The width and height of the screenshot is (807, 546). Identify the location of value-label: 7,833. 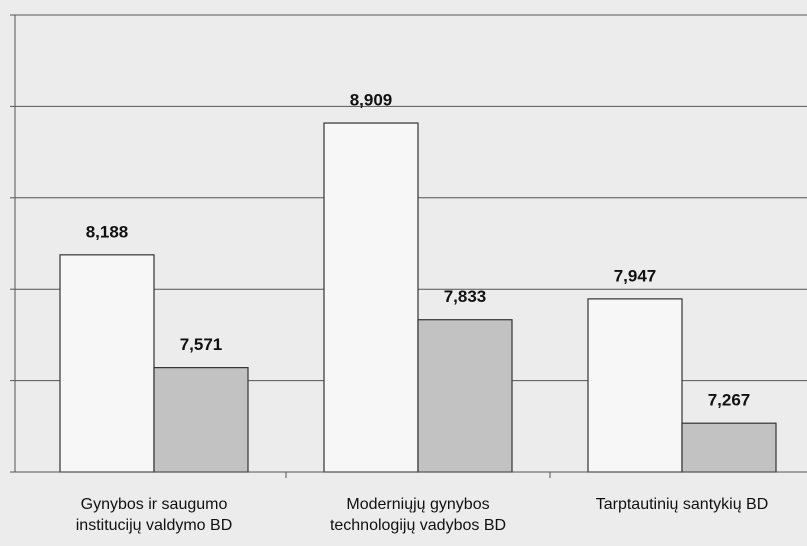
(465, 296).